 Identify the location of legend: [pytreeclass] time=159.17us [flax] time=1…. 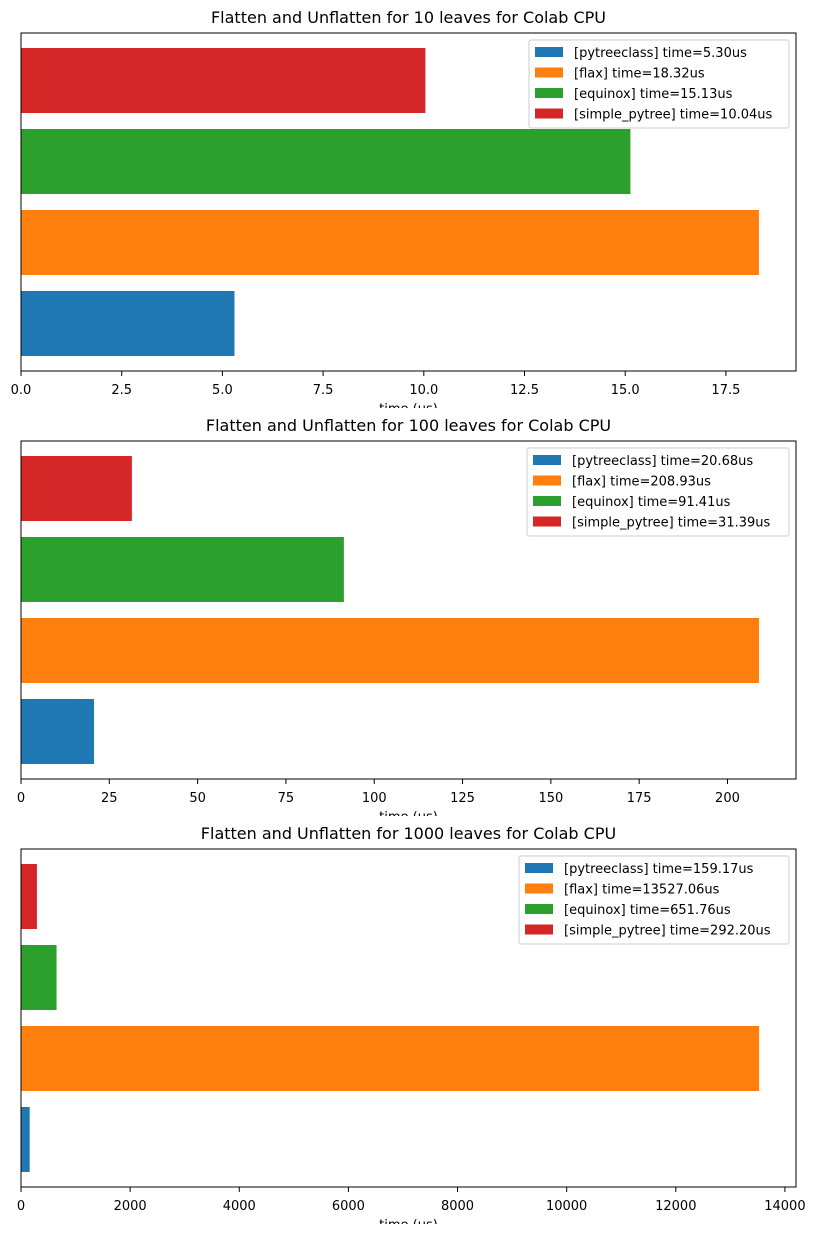
(654, 900).